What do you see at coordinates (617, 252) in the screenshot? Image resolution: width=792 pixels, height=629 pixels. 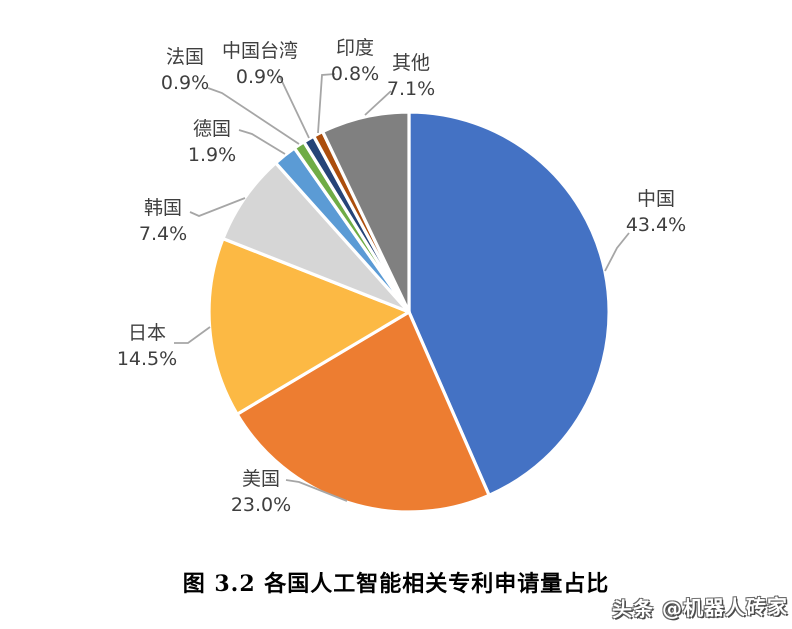 I see `leader-line-china` at bounding box center [617, 252].